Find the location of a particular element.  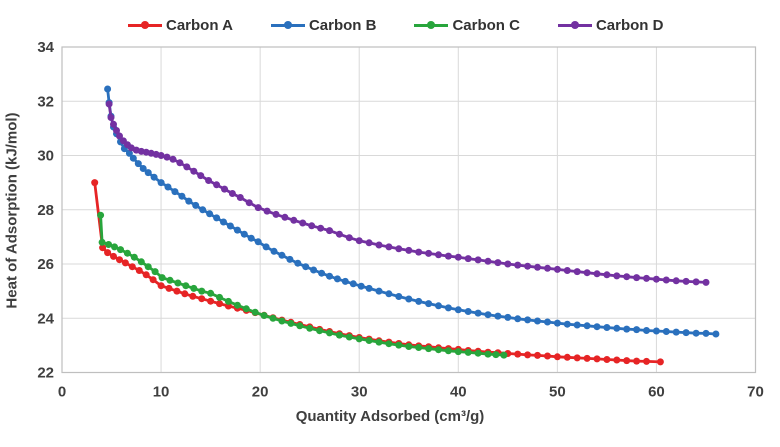

x-tick-label: 0 is located at coordinates (62, 392).